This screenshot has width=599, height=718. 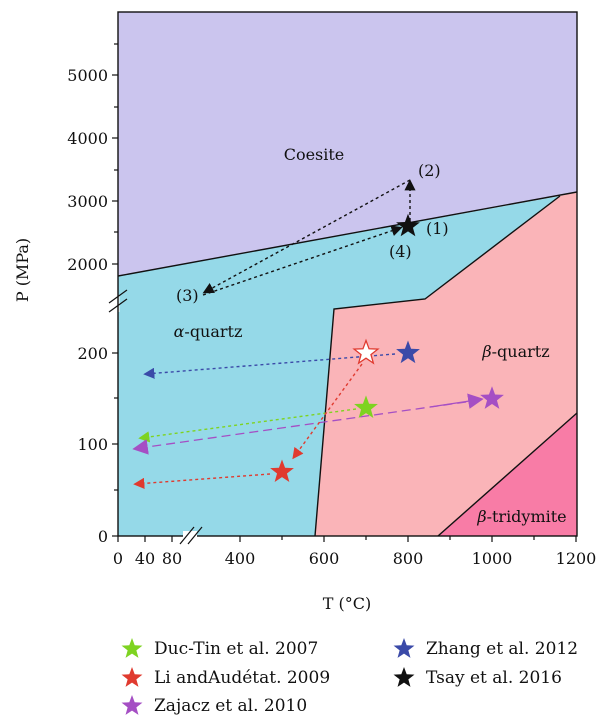 I want to click on y-tick-label: 0, so click(x=103, y=536).